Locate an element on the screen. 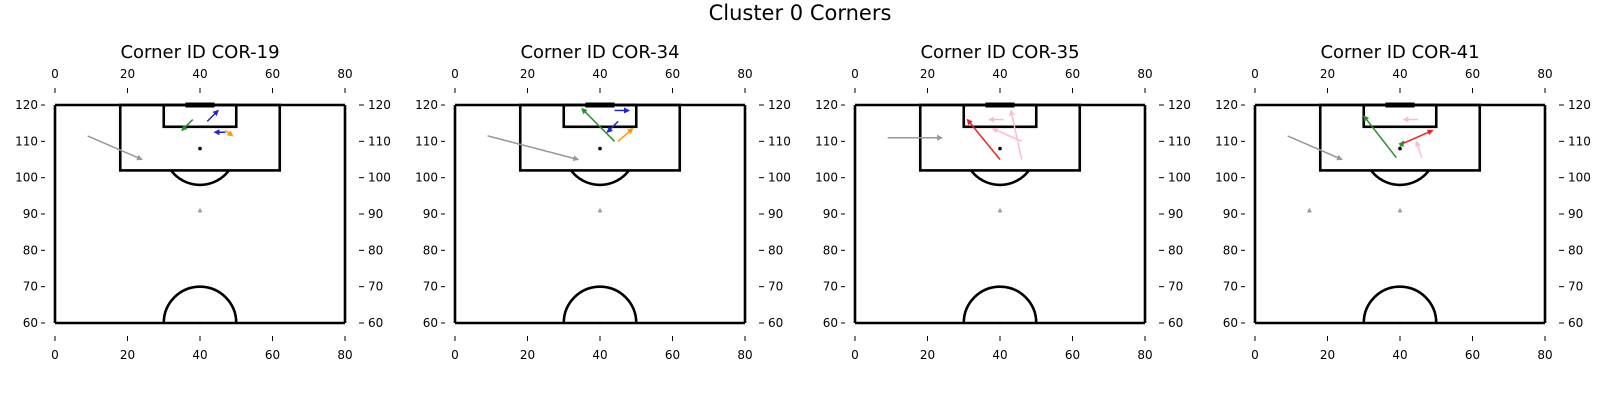  y-tick-label-right: 80 is located at coordinates (375, 250).